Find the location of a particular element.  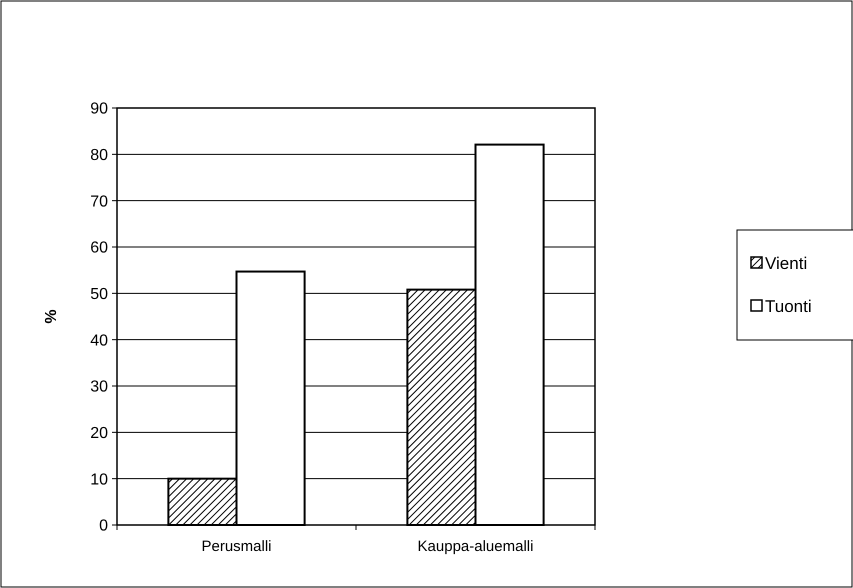

legend-label: Vienti is located at coordinates (786, 263).